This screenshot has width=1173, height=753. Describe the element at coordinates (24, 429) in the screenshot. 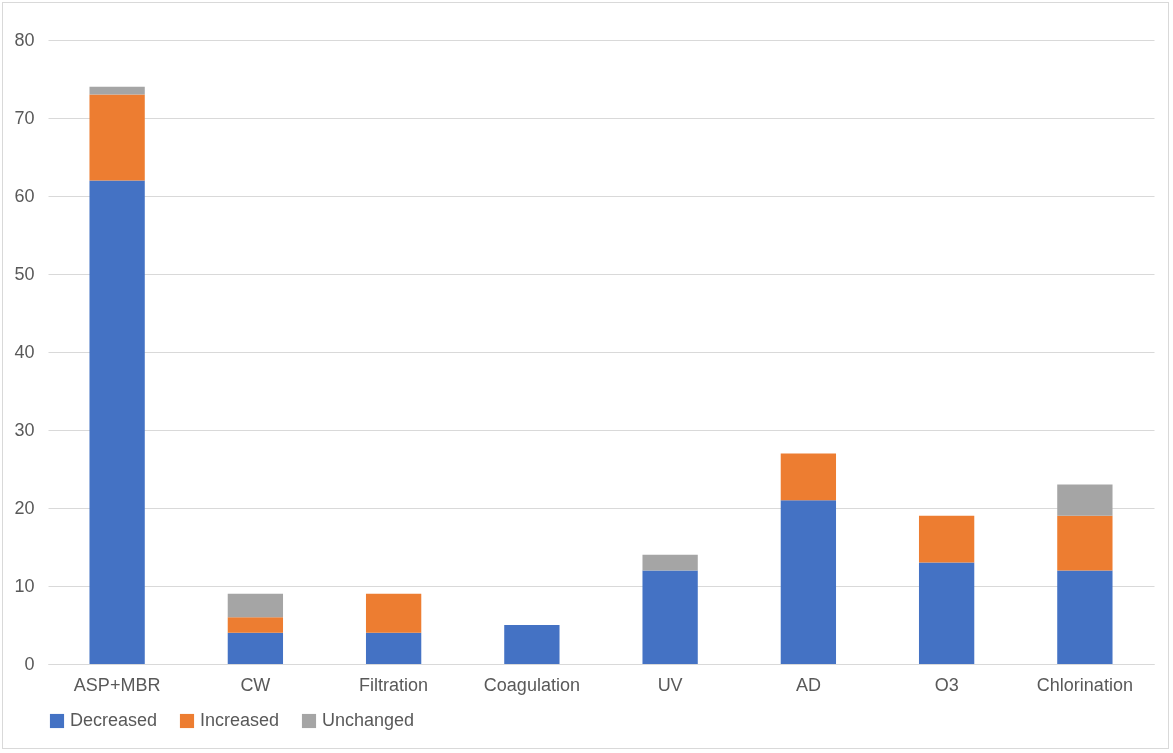

I see `y-tick-label: 30` at that location.